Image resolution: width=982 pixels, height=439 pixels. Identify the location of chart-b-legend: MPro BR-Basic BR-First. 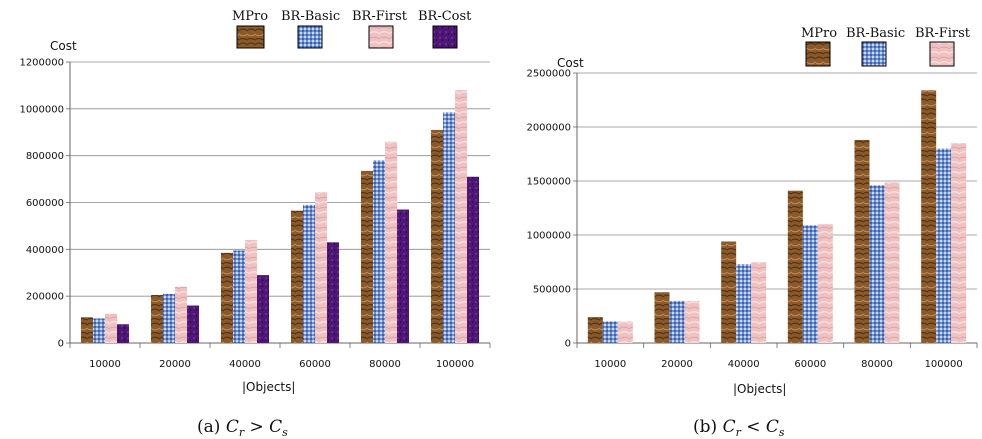
(886, 46).